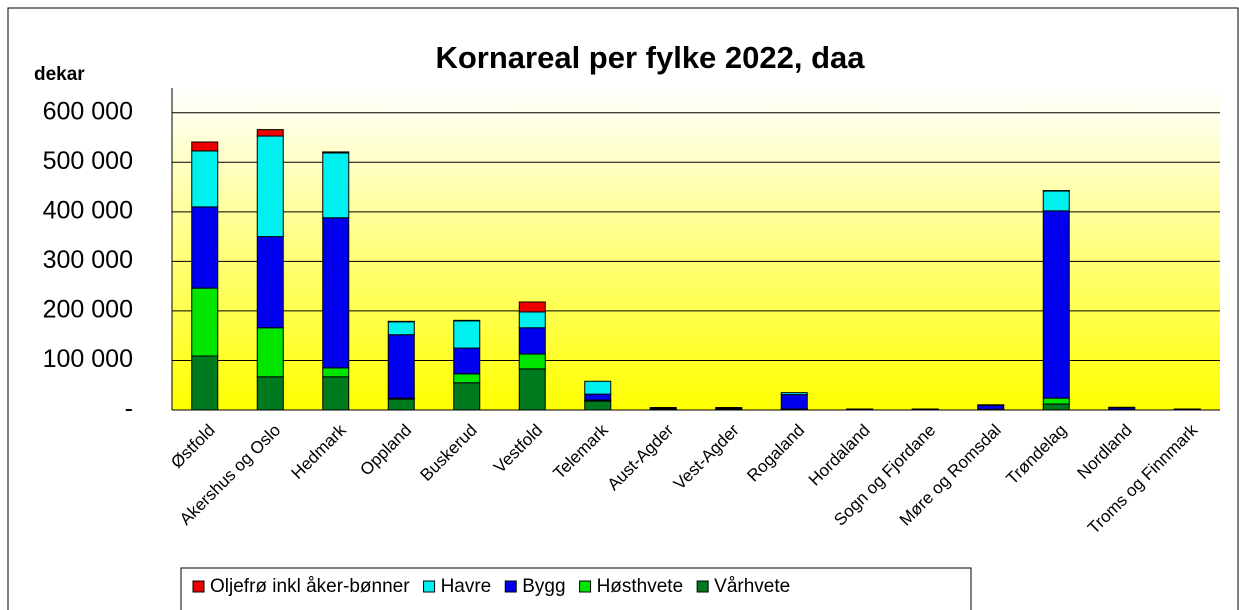  Describe the element at coordinates (543, 586) in the screenshot. I see `legend-label: Bygg` at that location.